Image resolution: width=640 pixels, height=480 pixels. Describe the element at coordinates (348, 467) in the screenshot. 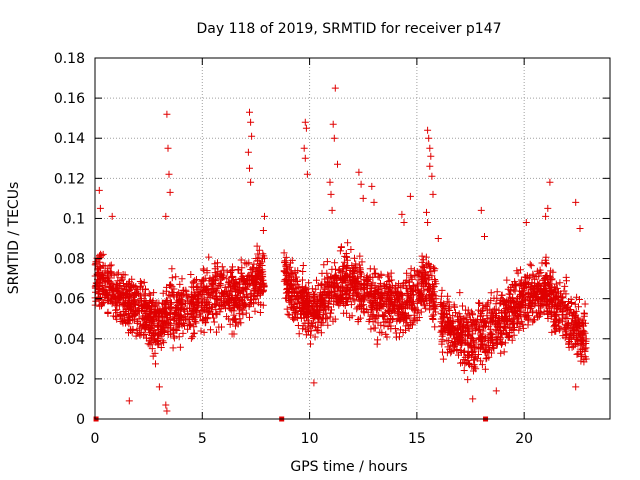

I see `x-axis-label: GPS time / hours` at that location.